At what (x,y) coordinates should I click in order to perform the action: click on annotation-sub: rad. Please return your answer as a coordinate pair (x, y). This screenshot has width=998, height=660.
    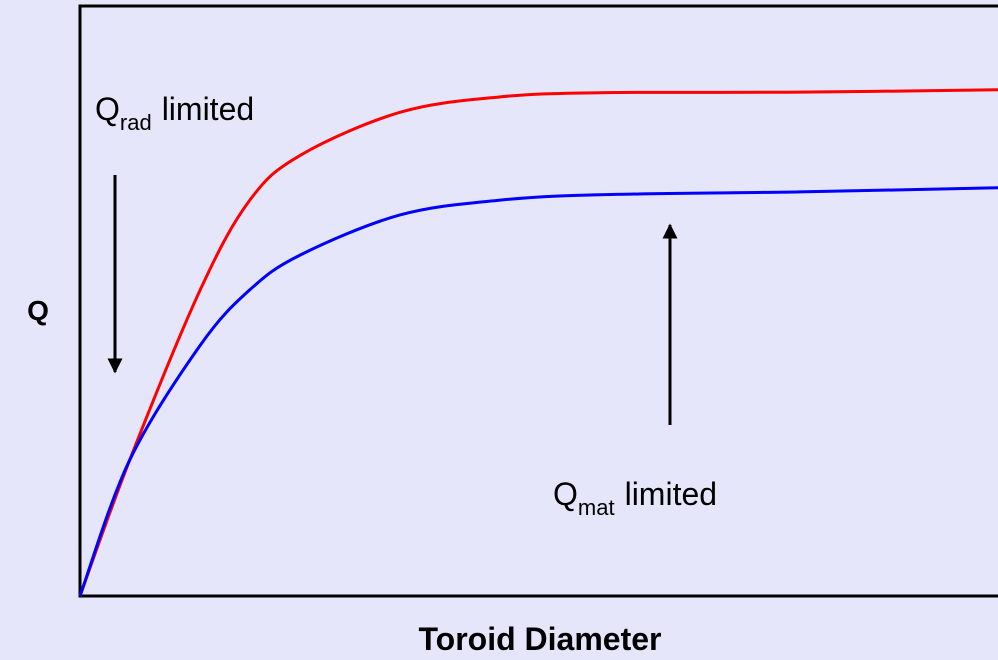
    Looking at the image, I should click on (136, 122).